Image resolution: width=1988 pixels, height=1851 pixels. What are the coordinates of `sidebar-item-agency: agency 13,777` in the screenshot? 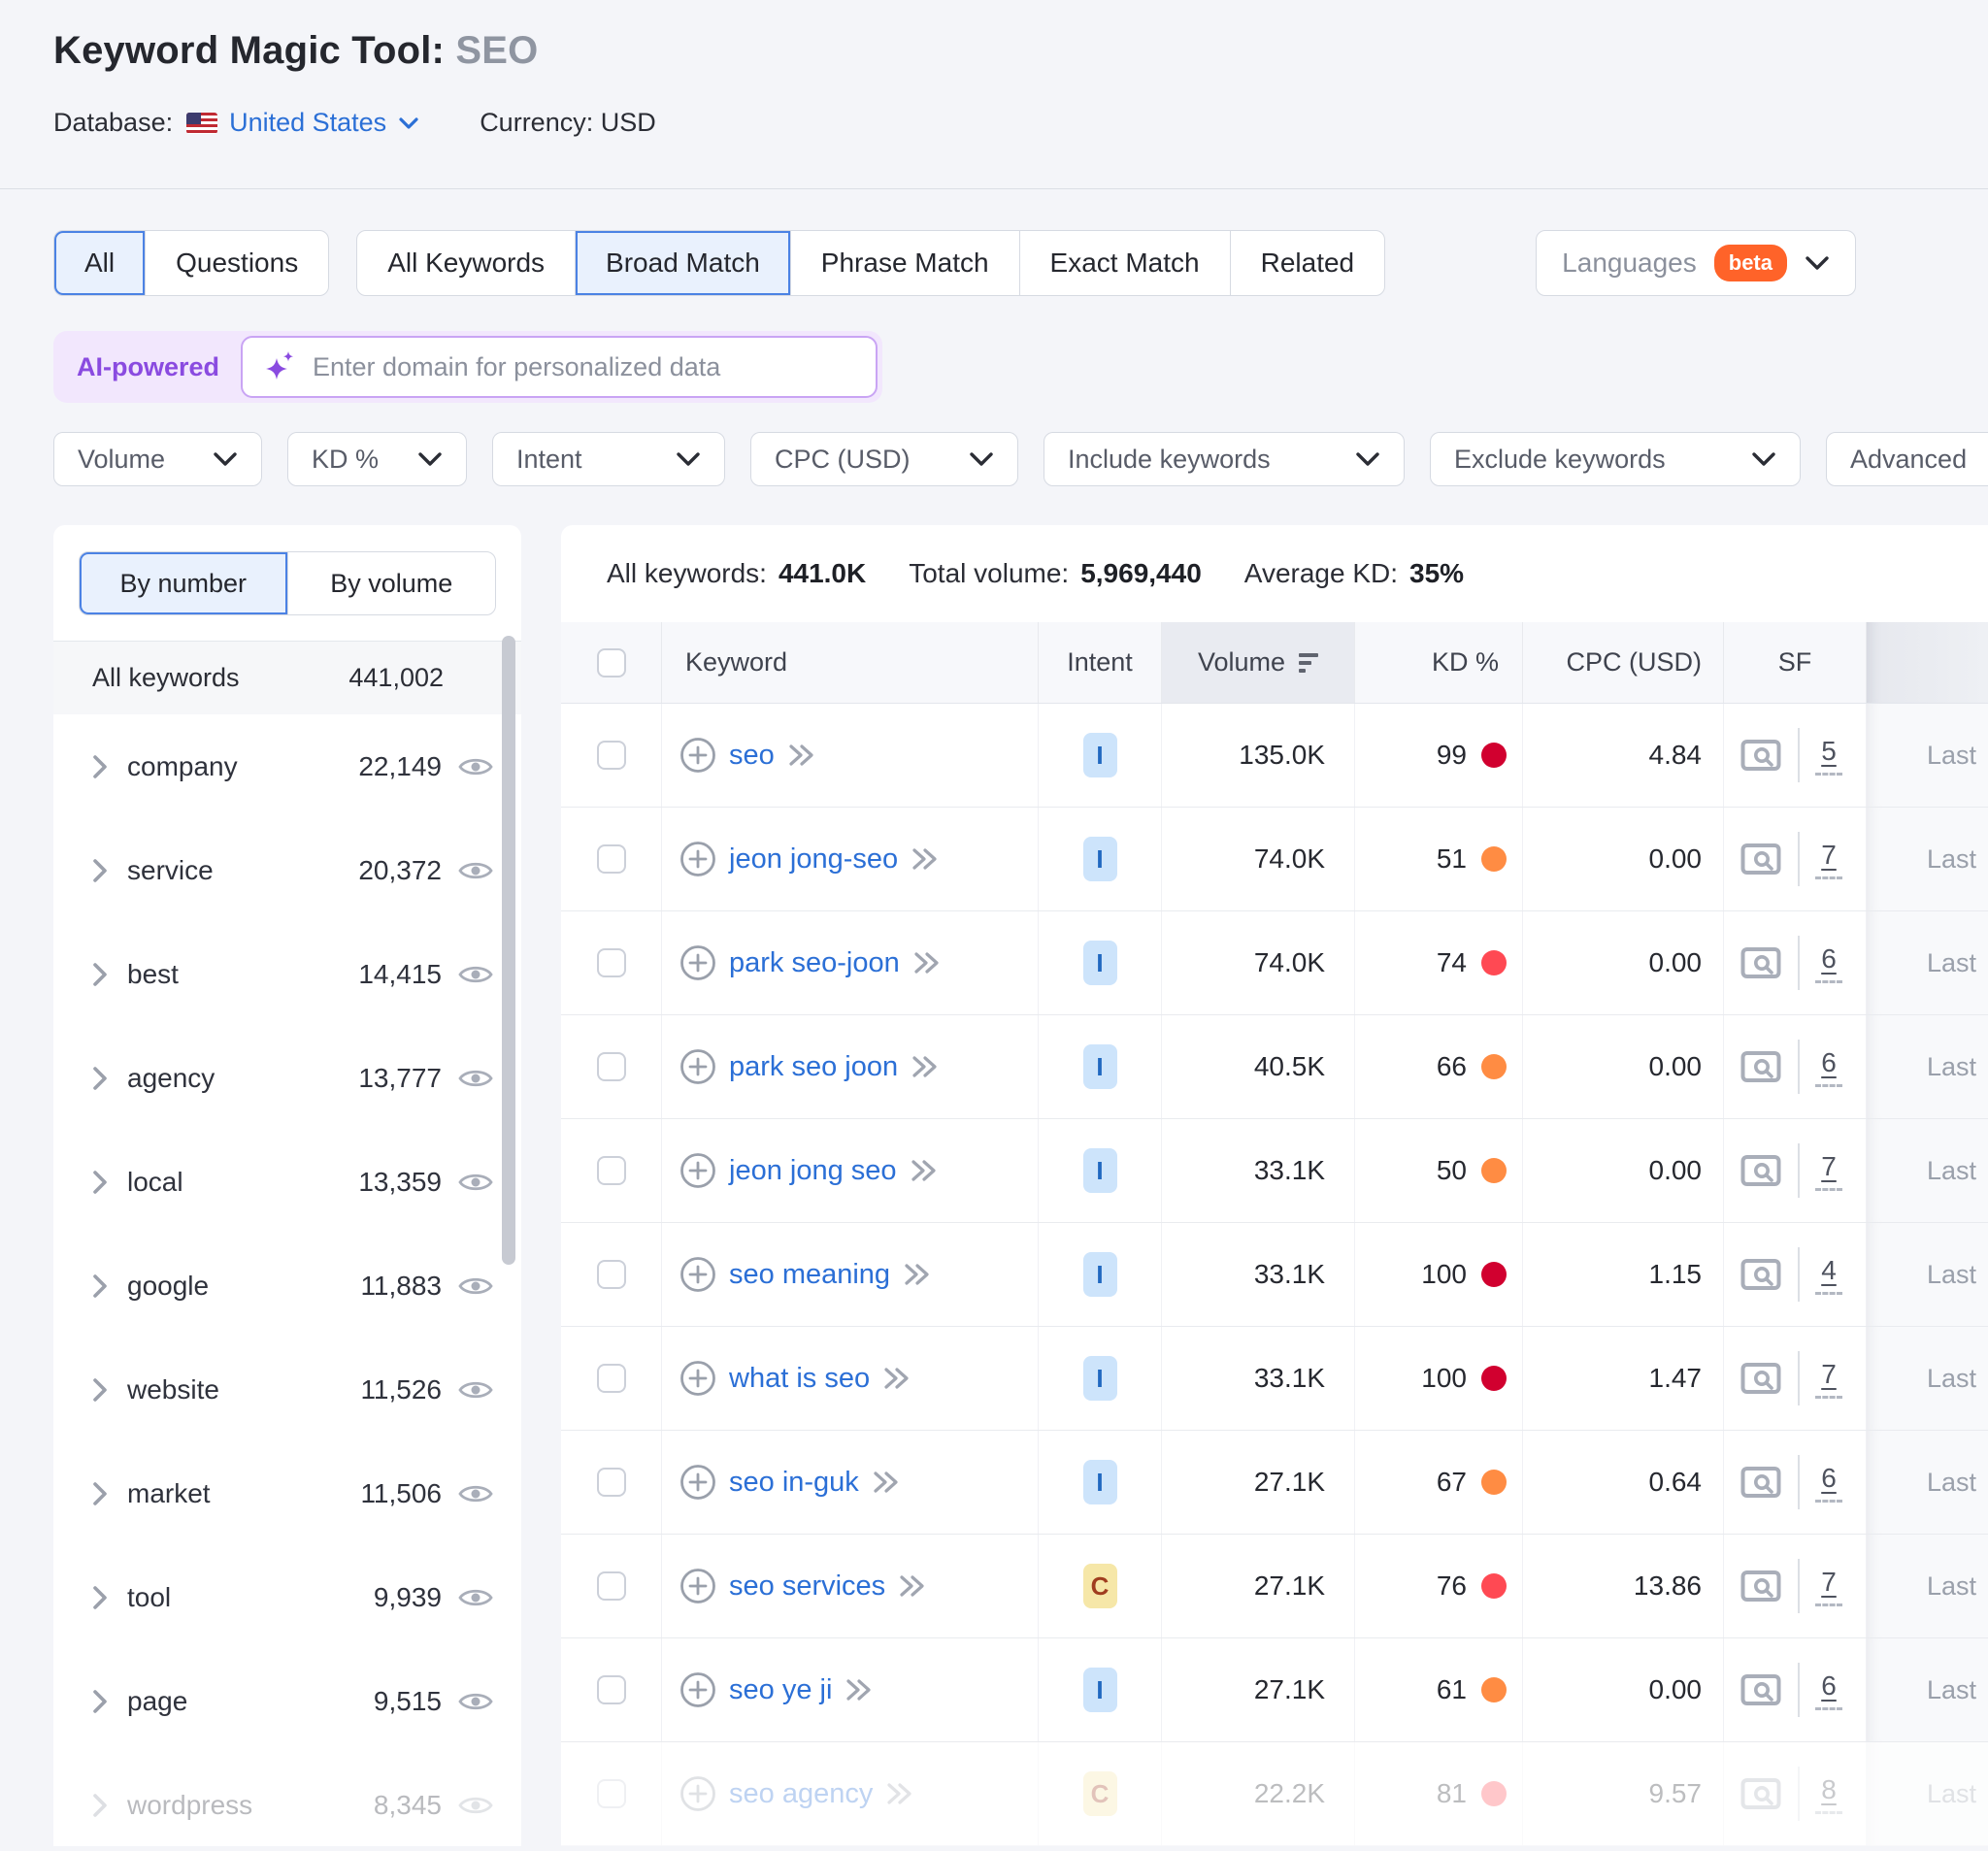 It's located at (287, 1078).